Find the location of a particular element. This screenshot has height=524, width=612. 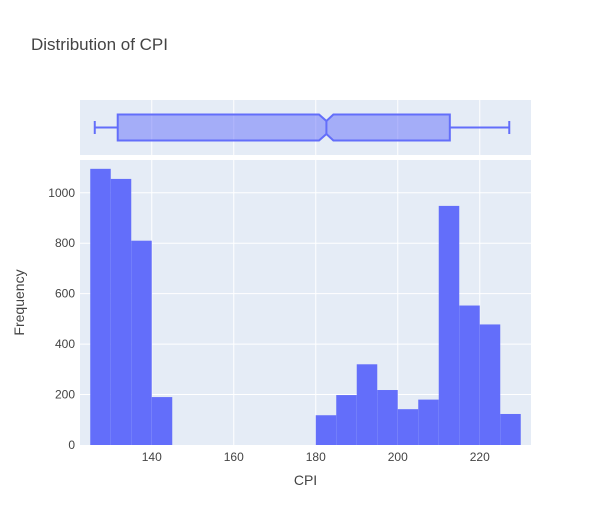

x-tick-label: 160 is located at coordinates (234, 457).